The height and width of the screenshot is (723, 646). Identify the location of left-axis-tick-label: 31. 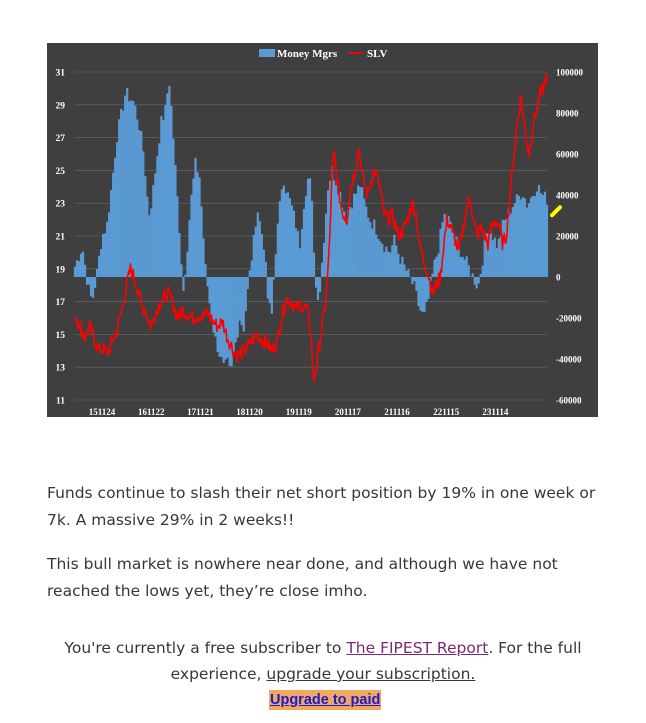
(61, 74).